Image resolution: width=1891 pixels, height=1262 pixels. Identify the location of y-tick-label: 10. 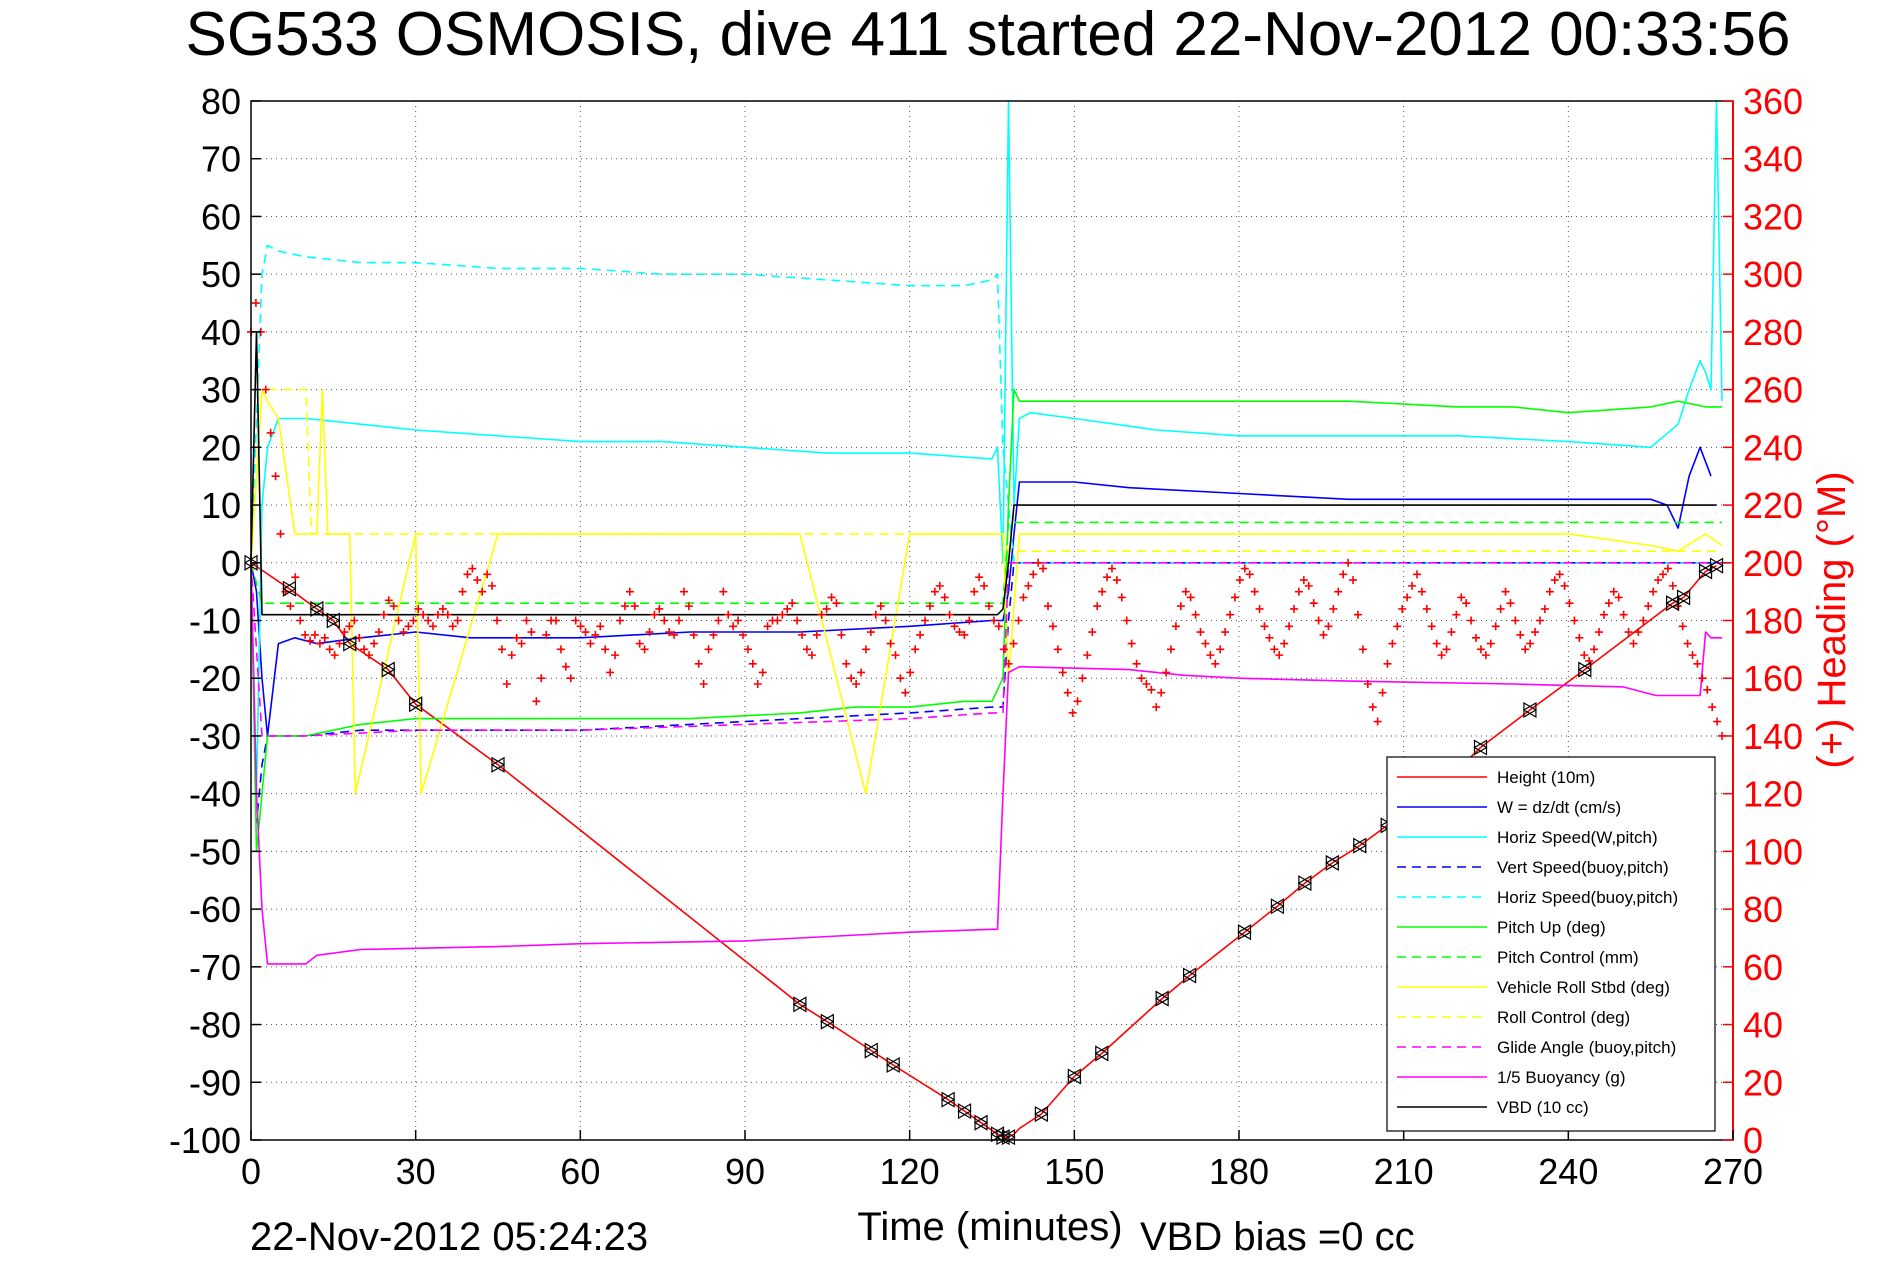
(221, 505).